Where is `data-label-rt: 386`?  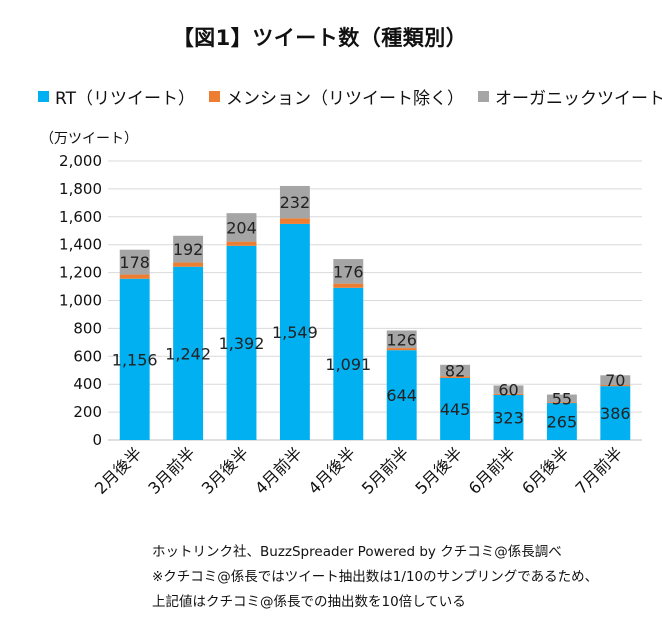 data-label-rt: 386 is located at coordinates (615, 413).